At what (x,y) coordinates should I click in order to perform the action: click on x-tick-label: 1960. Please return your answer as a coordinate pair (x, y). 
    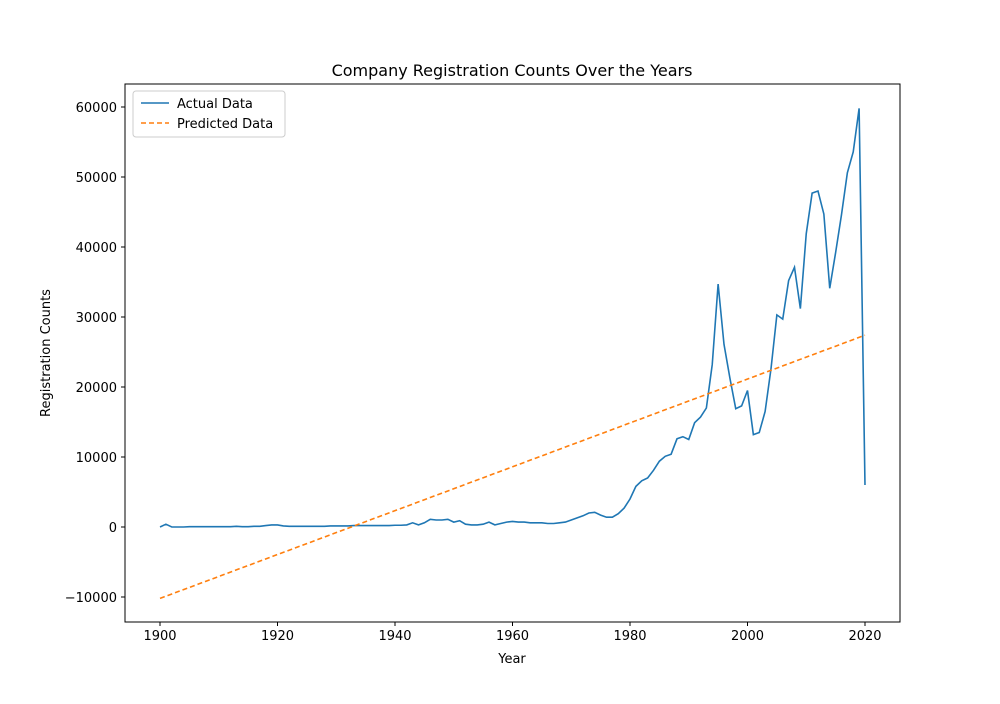
    Looking at the image, I should click on (512, 636).